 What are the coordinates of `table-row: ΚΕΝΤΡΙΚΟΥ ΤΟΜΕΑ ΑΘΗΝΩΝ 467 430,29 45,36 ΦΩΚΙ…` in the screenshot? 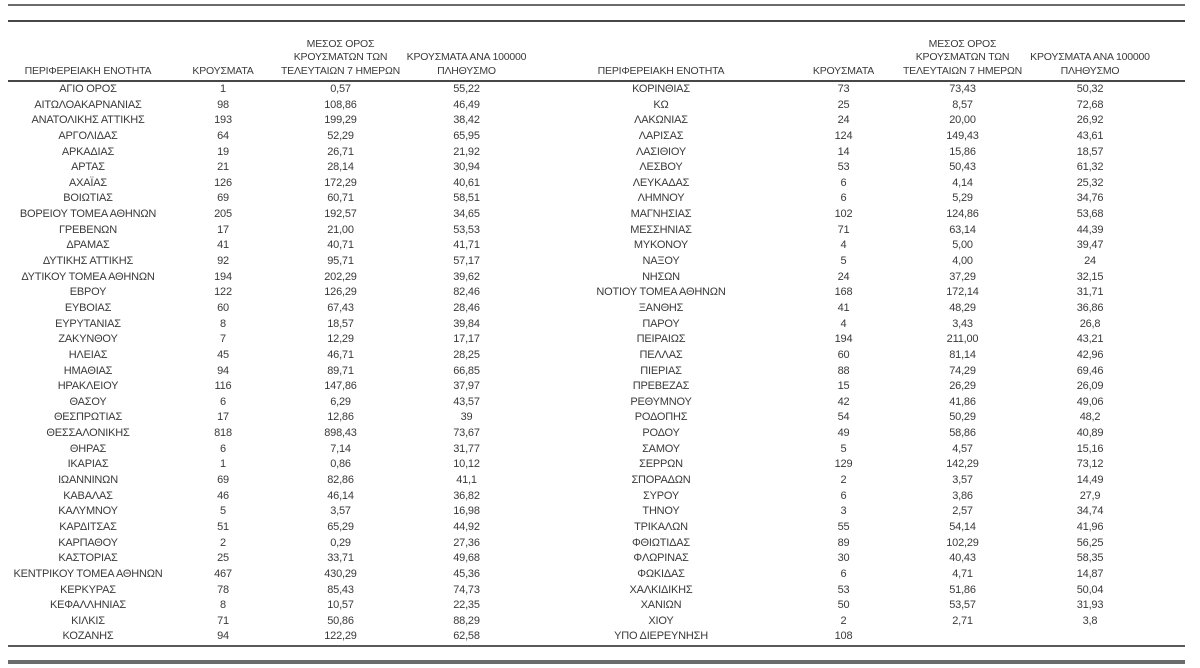 It's located at (596, 575).